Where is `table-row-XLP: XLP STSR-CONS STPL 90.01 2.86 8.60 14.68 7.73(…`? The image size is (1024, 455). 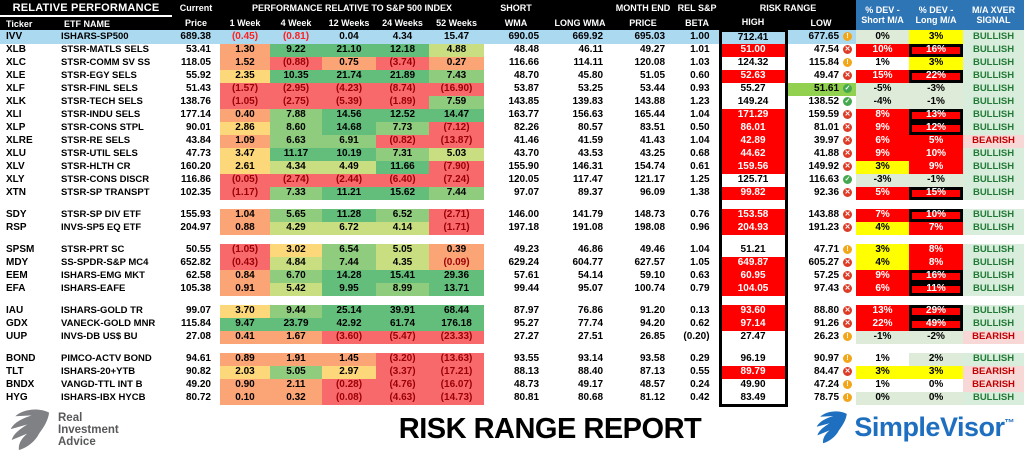 table-row-XLP: XLP STSR-CONS STPL 90.01 2.86 8.60 14.68 7.73(… is located at coordinates (512, 128).